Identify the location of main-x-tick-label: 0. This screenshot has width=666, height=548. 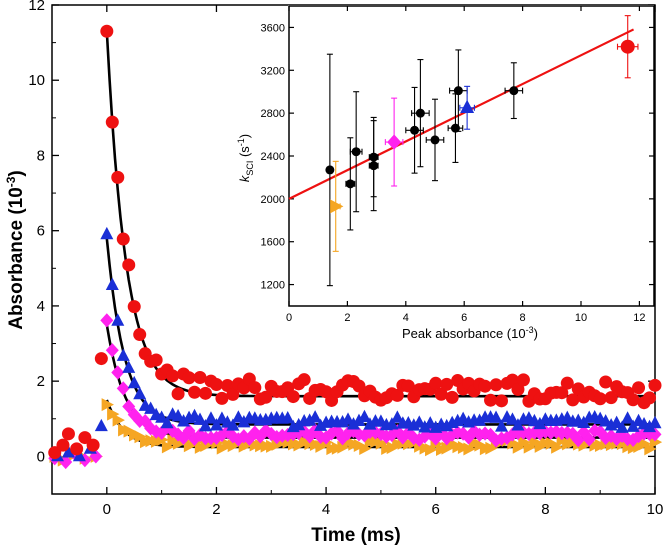
(107, 509).